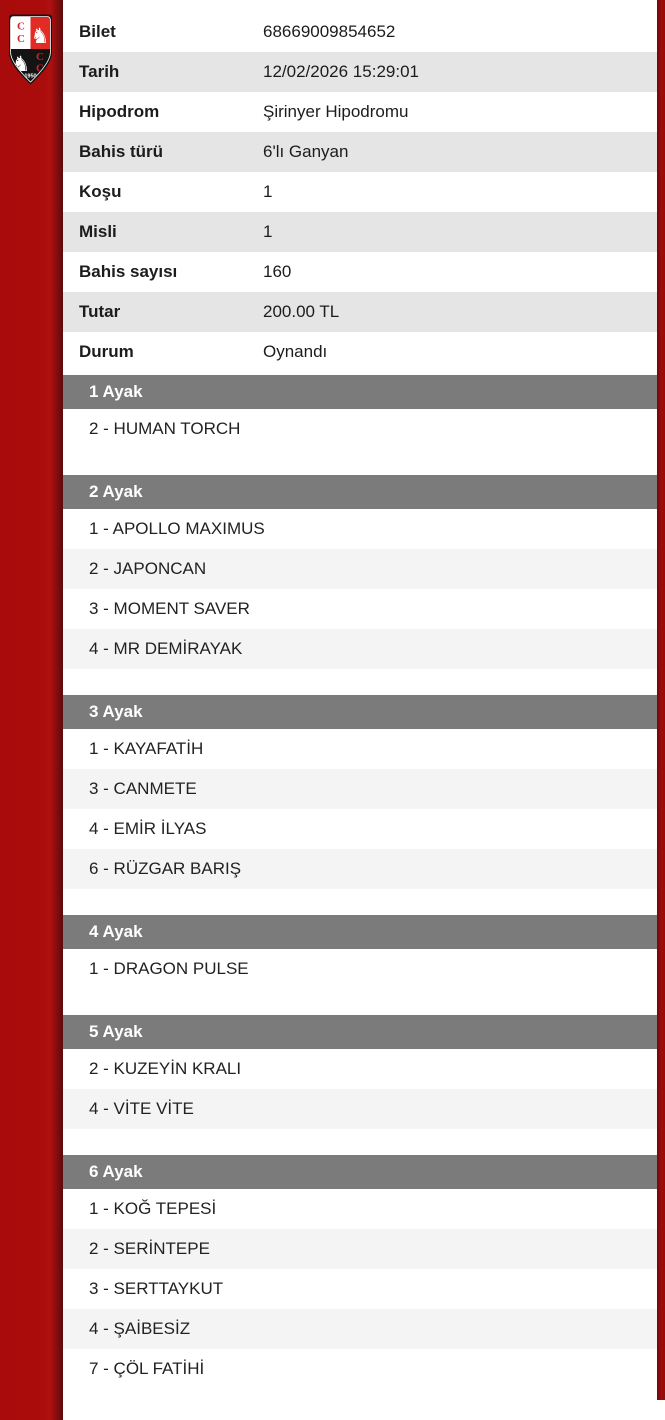 Image resolution: width=665 pixels, height=1420 pixels. What do you see at coordinates (360, 569) in the screenshot?
I see `selection-row: 2 - JAPONCAN` at bounding box center [360, 569].